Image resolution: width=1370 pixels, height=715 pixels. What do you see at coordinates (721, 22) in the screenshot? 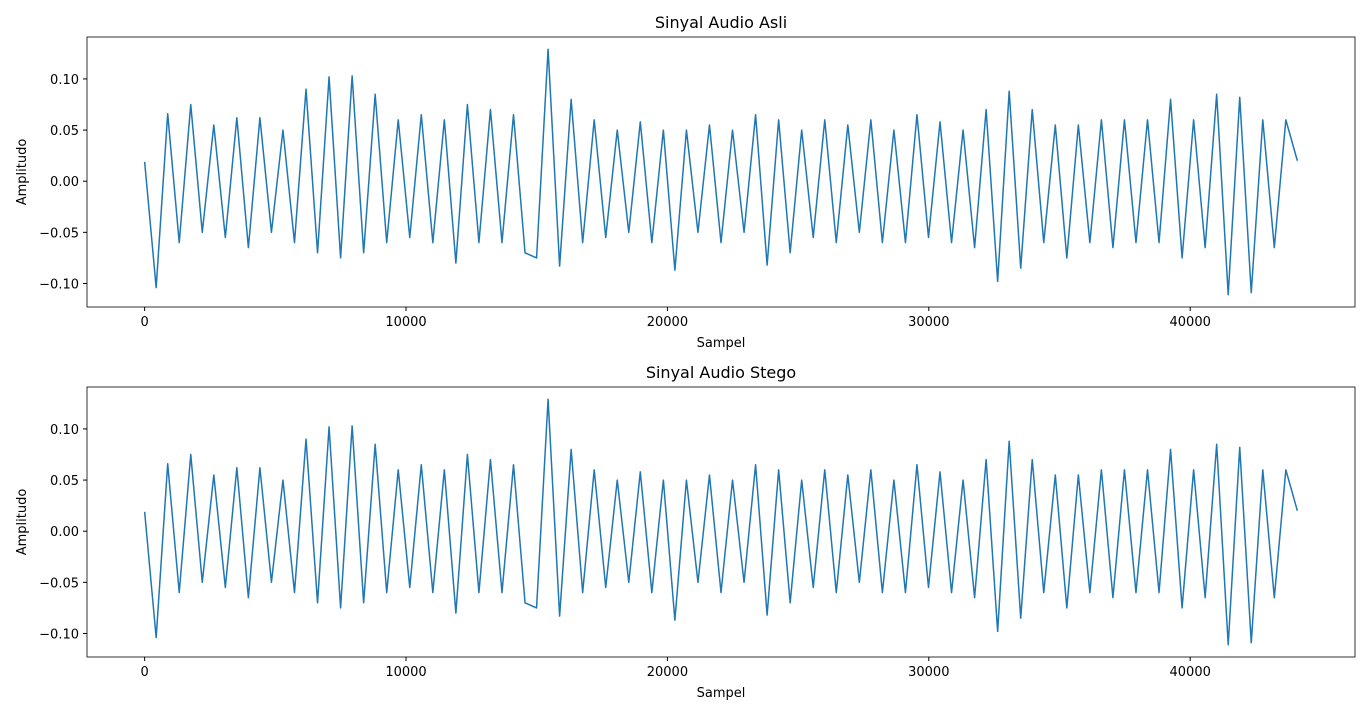
I see `chart-title: Sinyal Audio Asli` at bounding box center [721, 22].